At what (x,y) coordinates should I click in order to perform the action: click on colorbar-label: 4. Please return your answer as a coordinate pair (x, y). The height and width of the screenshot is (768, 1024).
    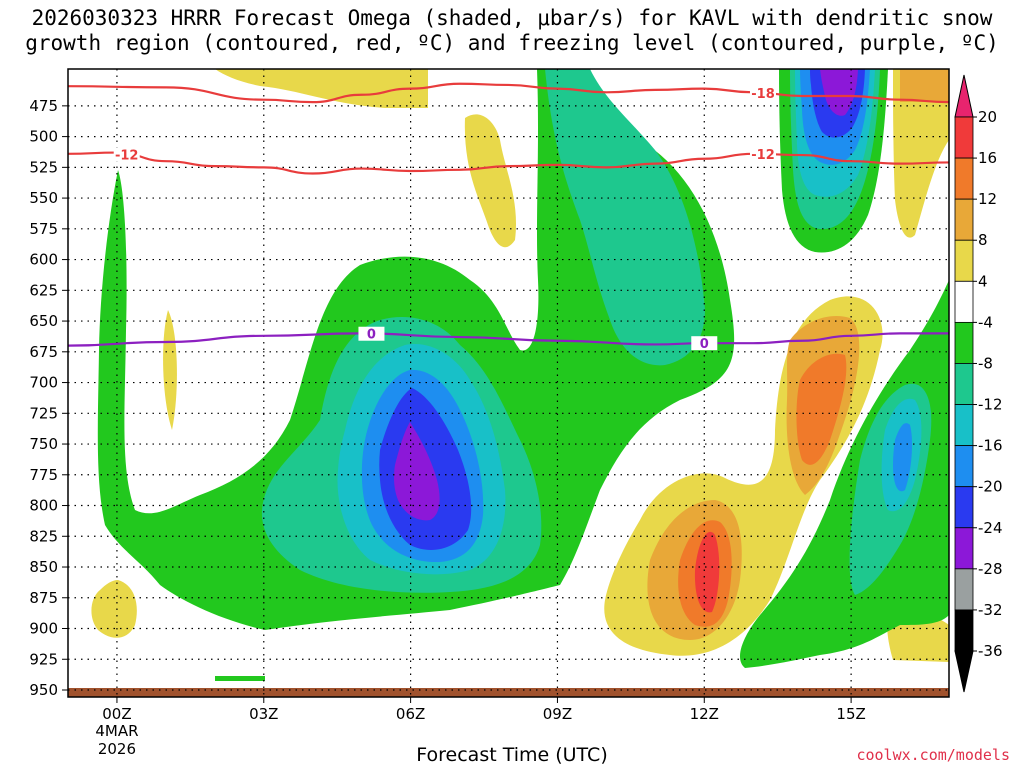
    Looking at the image, I should click on (983, 281).